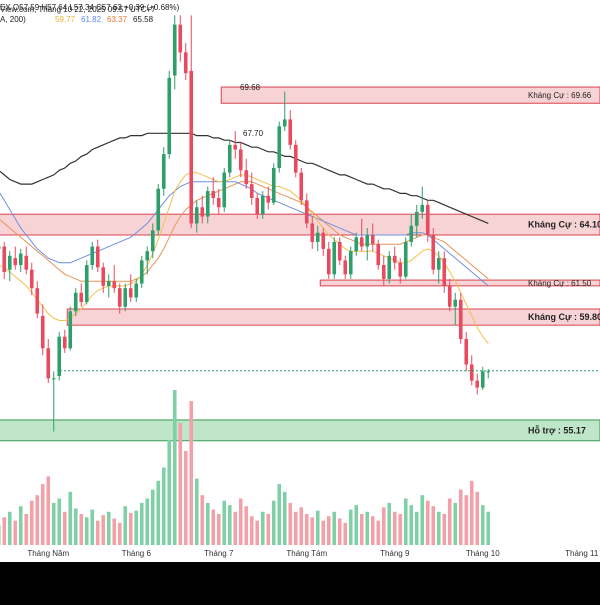  I want to click on price-annotation: 69.68, so click(250, 87).